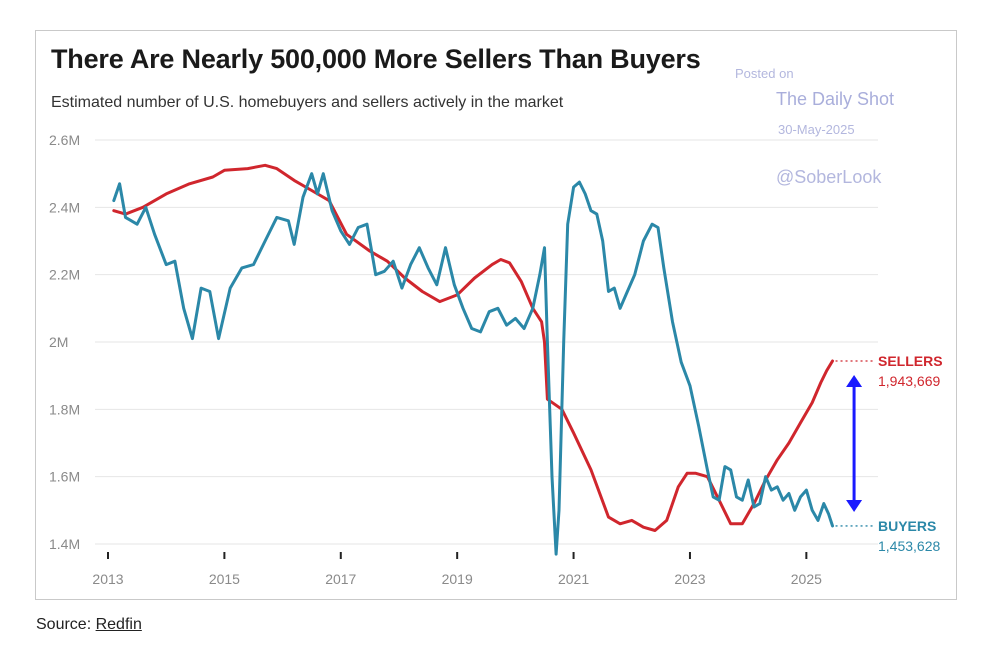 This screenshot has width=1000, height=654. I want to click on source-label: Source:, so click(66, 624).